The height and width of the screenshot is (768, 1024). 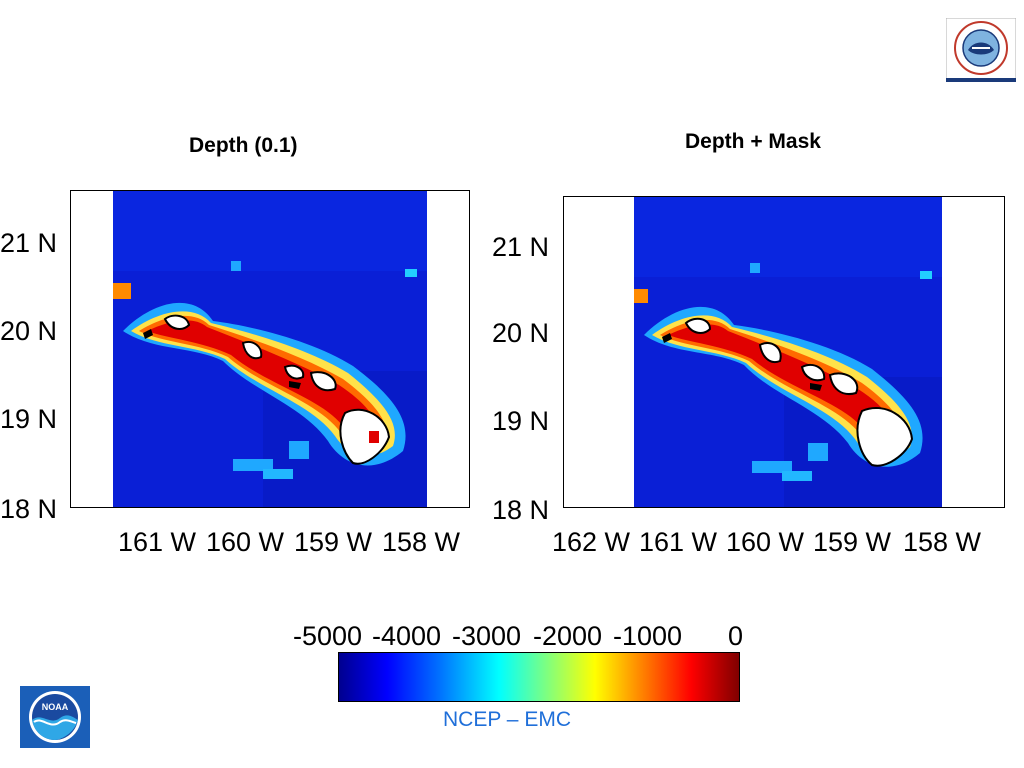 I want to click on colorbar, so click(x=539, y=677).